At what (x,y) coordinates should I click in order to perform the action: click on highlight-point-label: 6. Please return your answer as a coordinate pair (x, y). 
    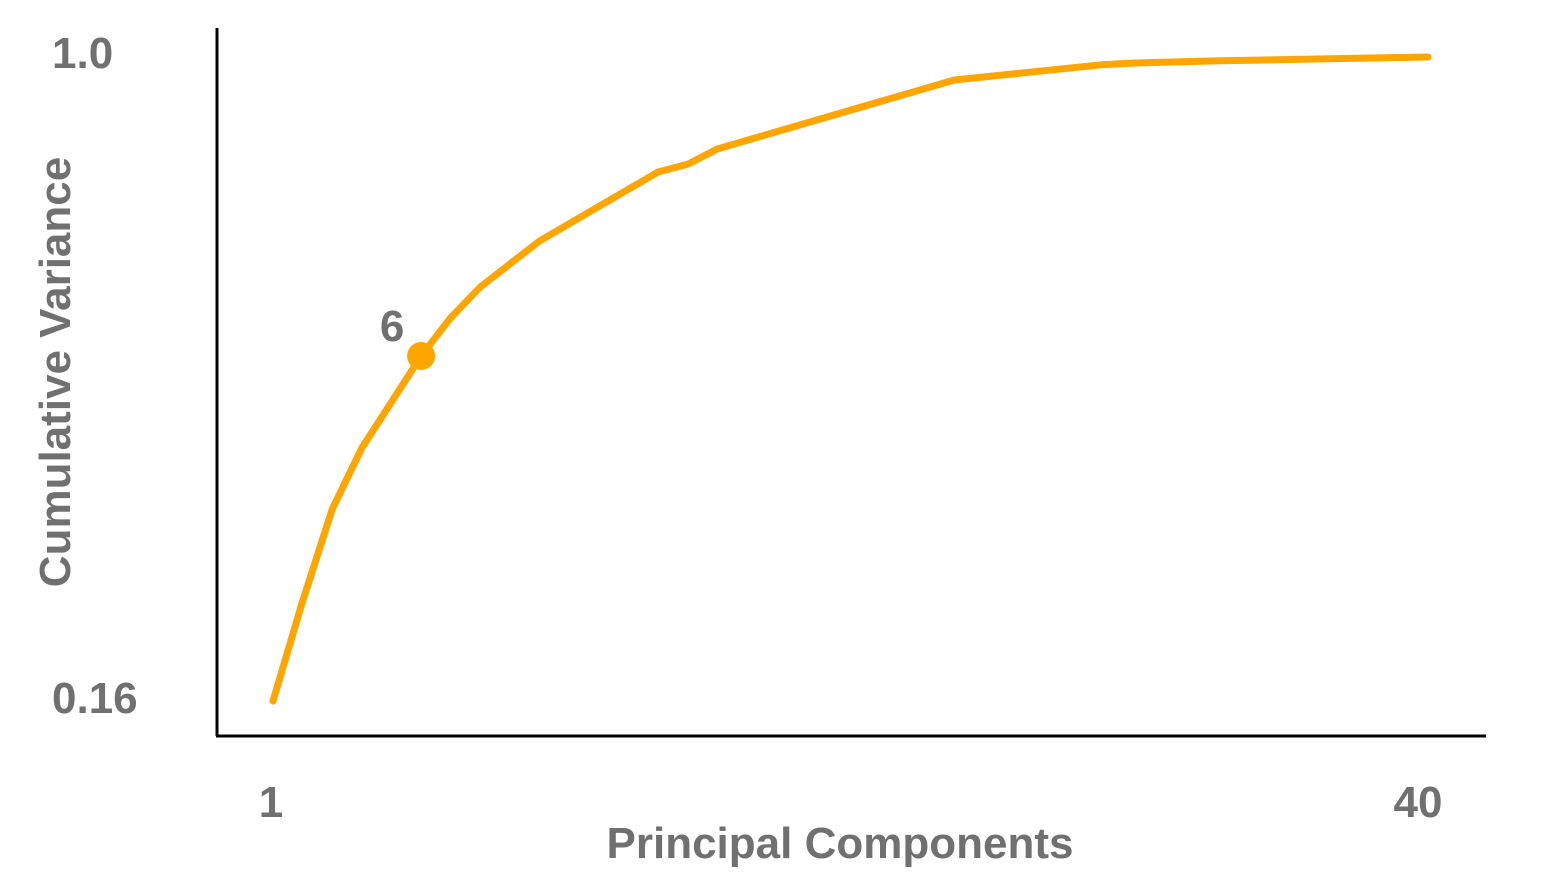
    Looking at the image, I should click on (392, 326).